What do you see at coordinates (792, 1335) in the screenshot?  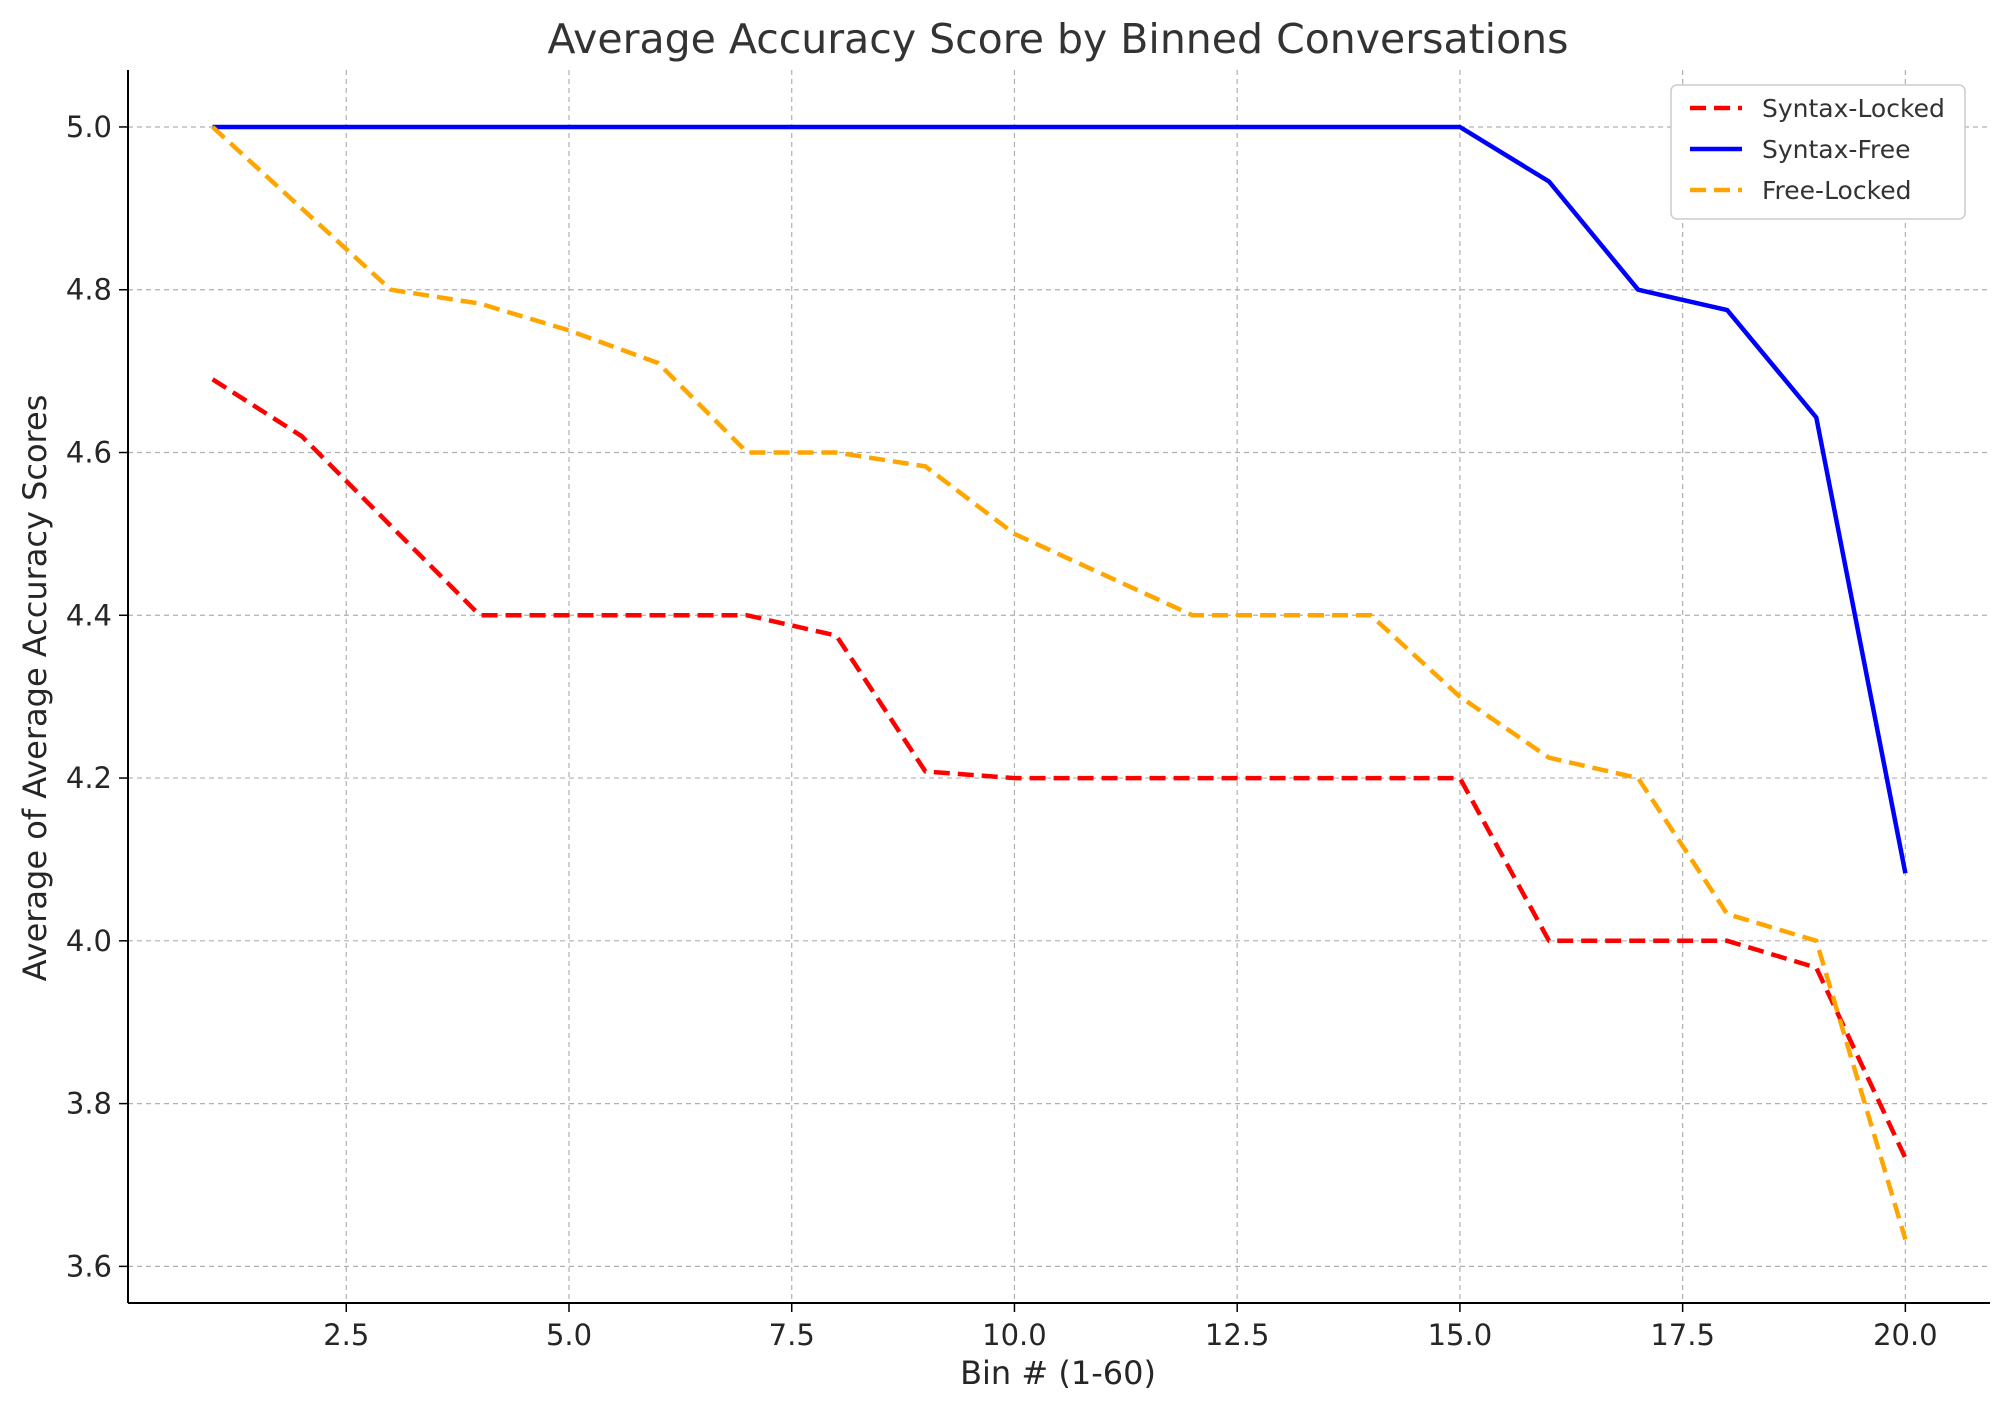 I see `x-tick-label: 7.5` at bounding box center [792, 1335].